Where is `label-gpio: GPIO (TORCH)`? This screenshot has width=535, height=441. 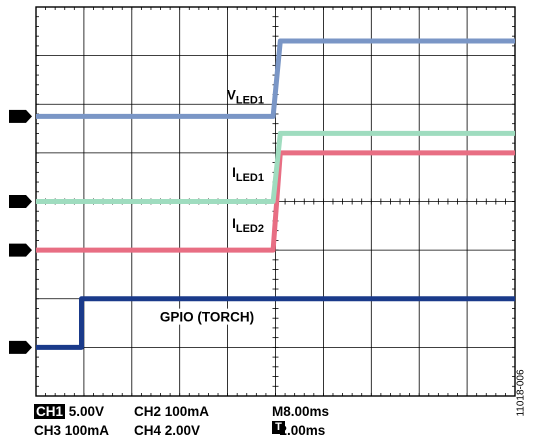
label-gpio: GPIO (TORCH) is located at coordinates (207, 317).